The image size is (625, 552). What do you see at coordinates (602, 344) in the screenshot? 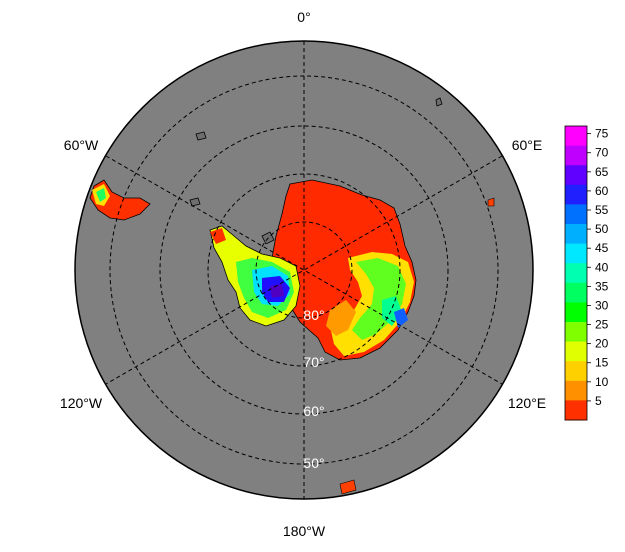
I see `colorbar-tick-label: 20` at bounding box center [602, 344].